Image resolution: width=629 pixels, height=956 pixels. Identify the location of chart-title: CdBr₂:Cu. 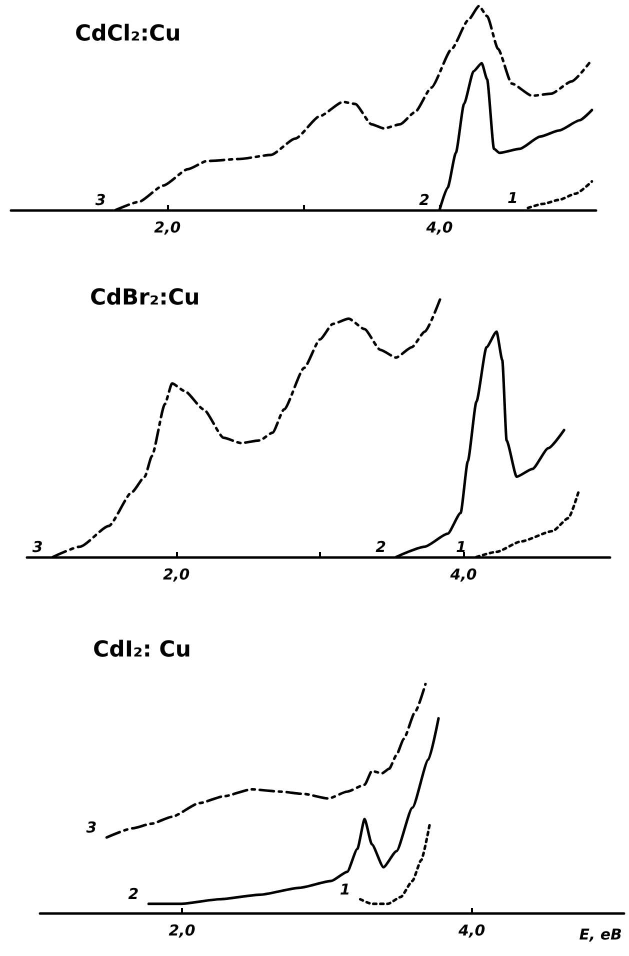
(145, 298).